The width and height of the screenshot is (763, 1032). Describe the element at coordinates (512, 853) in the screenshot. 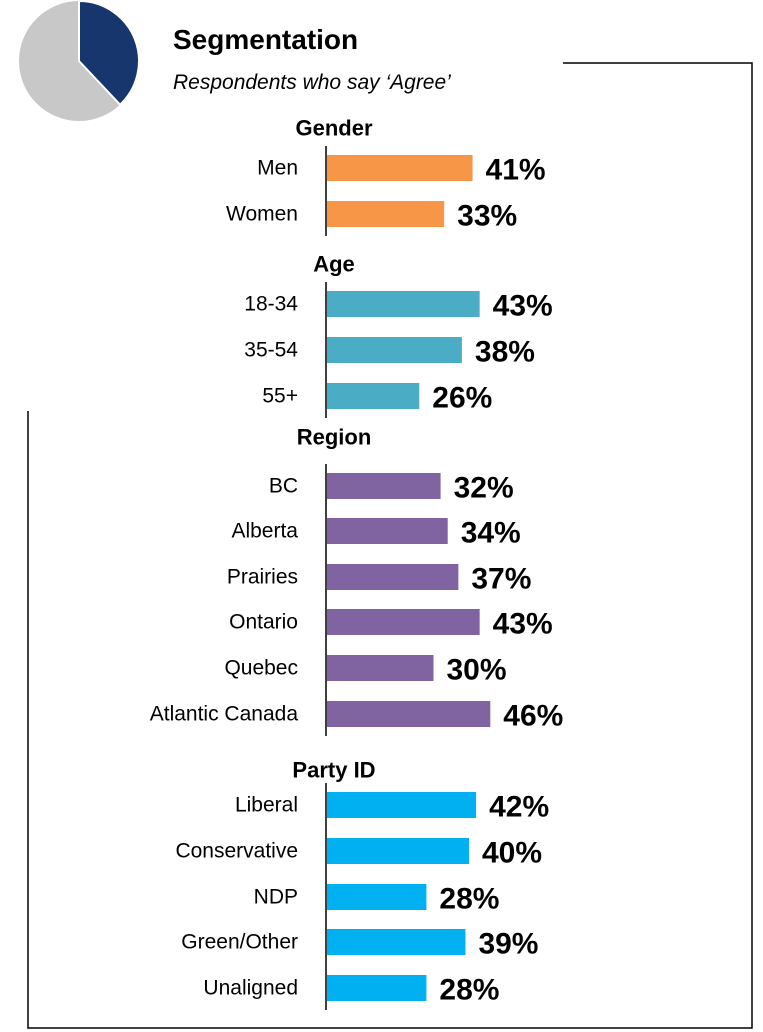

I see `data-label: 40%` at that location.